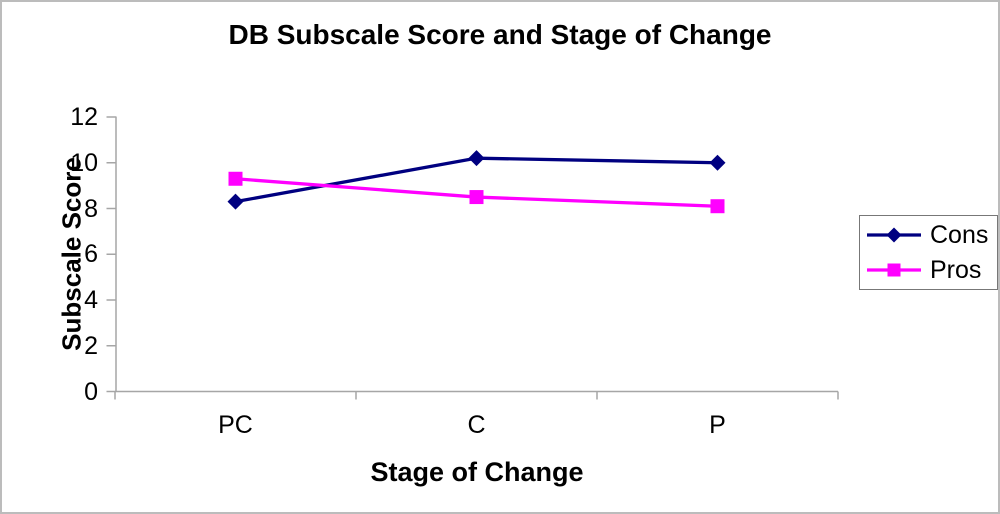 The image size is (1000, 514). Describe the element at coordinates (235, 425) in the screenshot. I see `x-tick-label: PC` at that location.